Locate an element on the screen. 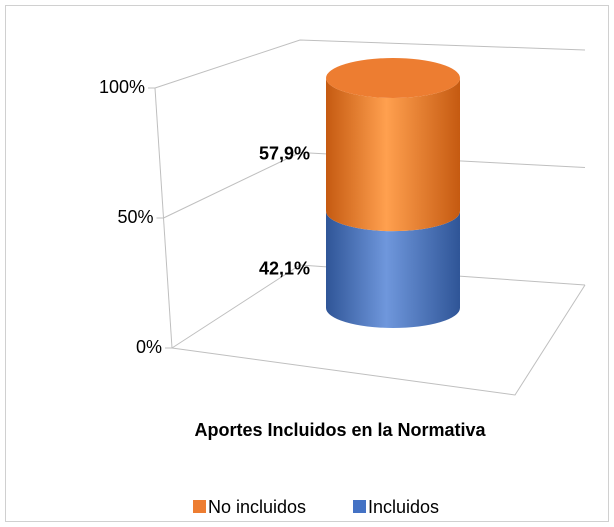 Image resolution: width=614 pixels, height=527 pixels. y-tick-label: 50% is located at coordinates (135, 217).